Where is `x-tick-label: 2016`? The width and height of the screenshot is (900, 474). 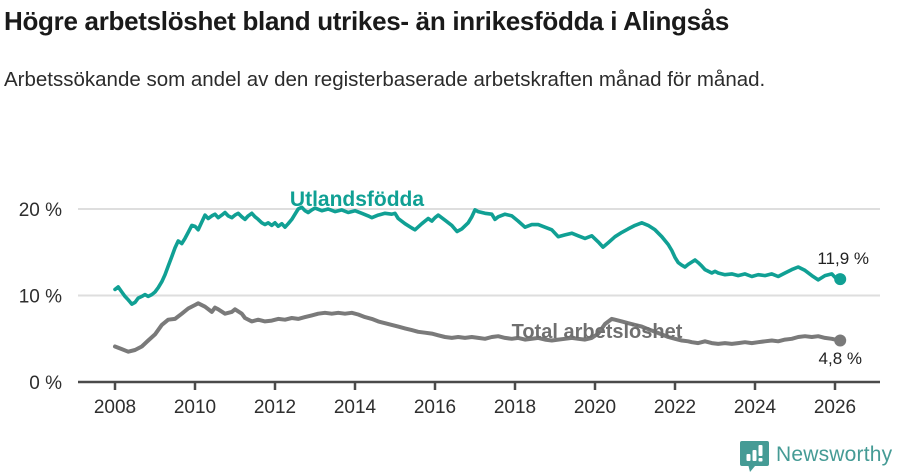 x-tick-label: 2016 is located at coordinates (435, 407).